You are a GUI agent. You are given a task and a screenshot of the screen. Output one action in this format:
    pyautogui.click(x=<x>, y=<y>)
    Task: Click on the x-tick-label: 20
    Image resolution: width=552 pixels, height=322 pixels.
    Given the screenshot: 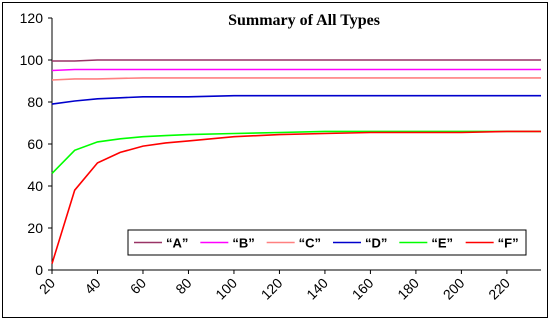 What is the action you would take?
    pyautogui.click(x=47, y=286)
    